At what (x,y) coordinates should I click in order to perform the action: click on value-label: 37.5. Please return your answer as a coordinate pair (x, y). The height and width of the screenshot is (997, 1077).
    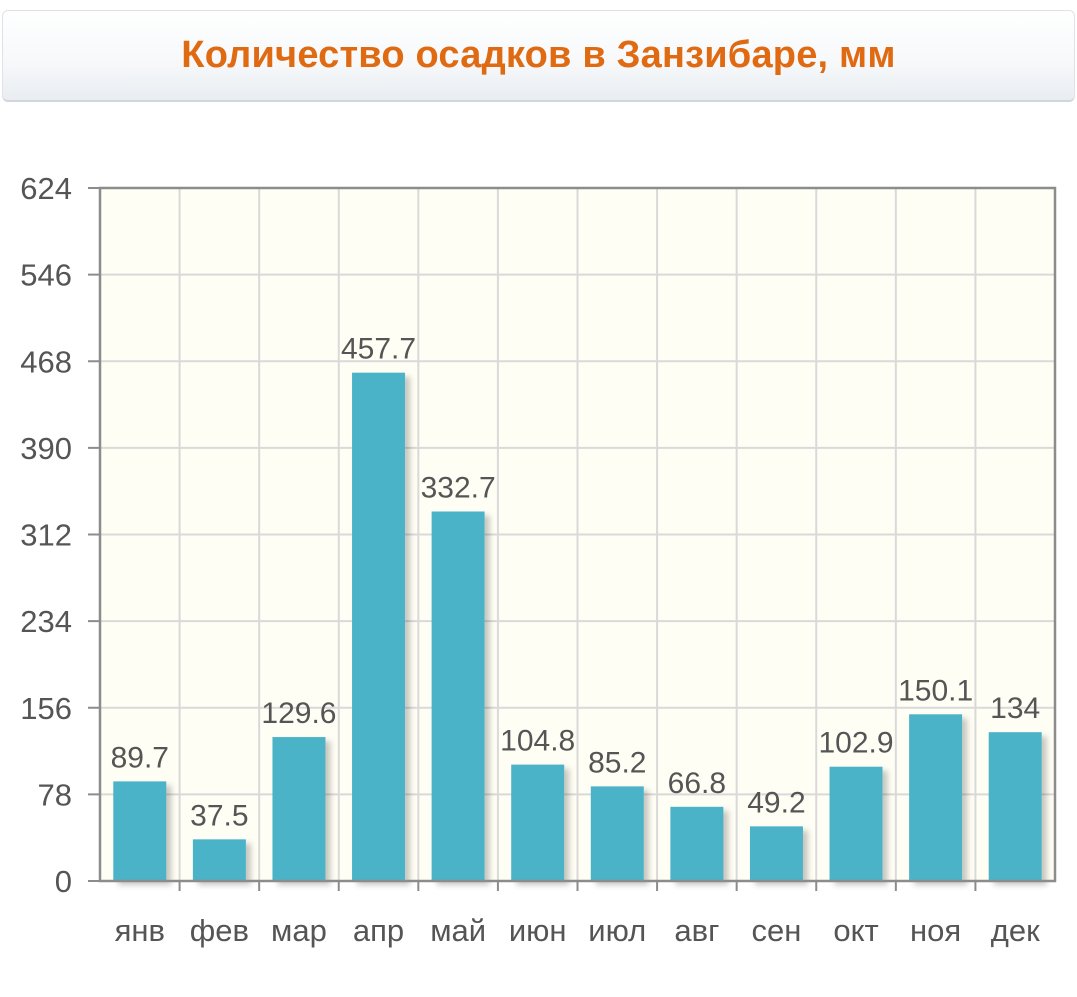
    Looking at the image, I should click on (219, 815).